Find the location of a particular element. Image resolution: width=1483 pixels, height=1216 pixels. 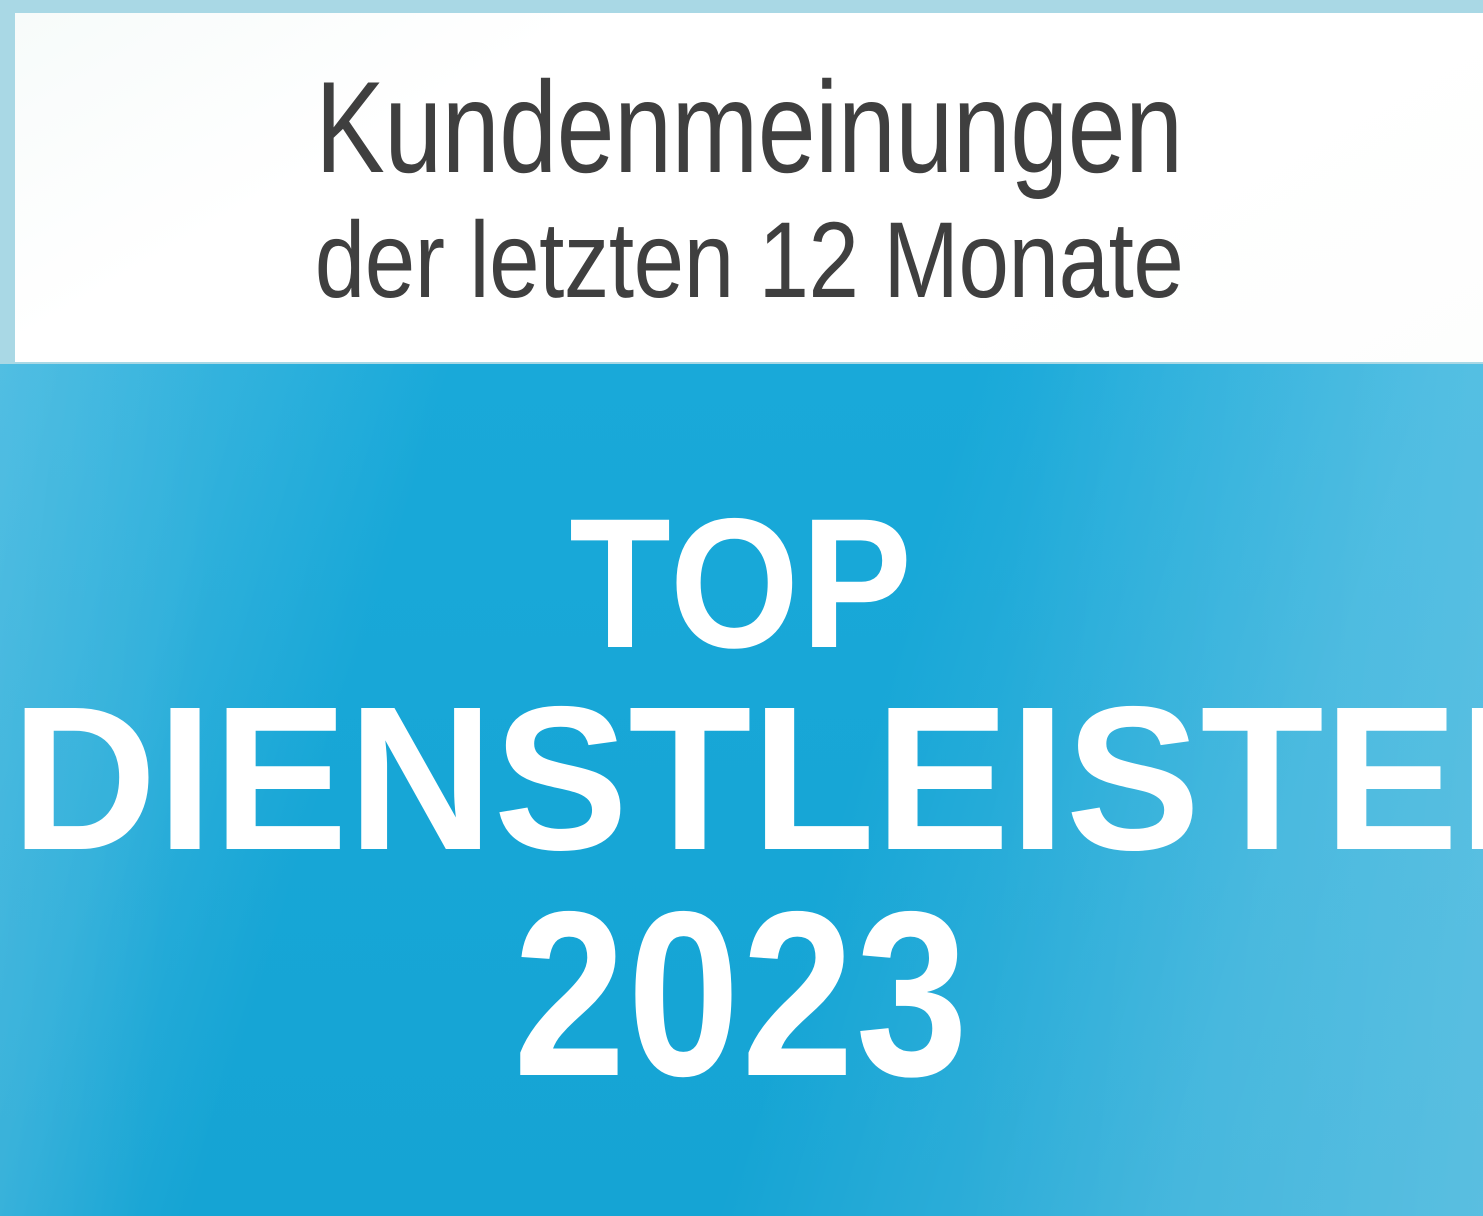

subheadline-text: der letzten 12 Monate is located at coordinates (749, 259).